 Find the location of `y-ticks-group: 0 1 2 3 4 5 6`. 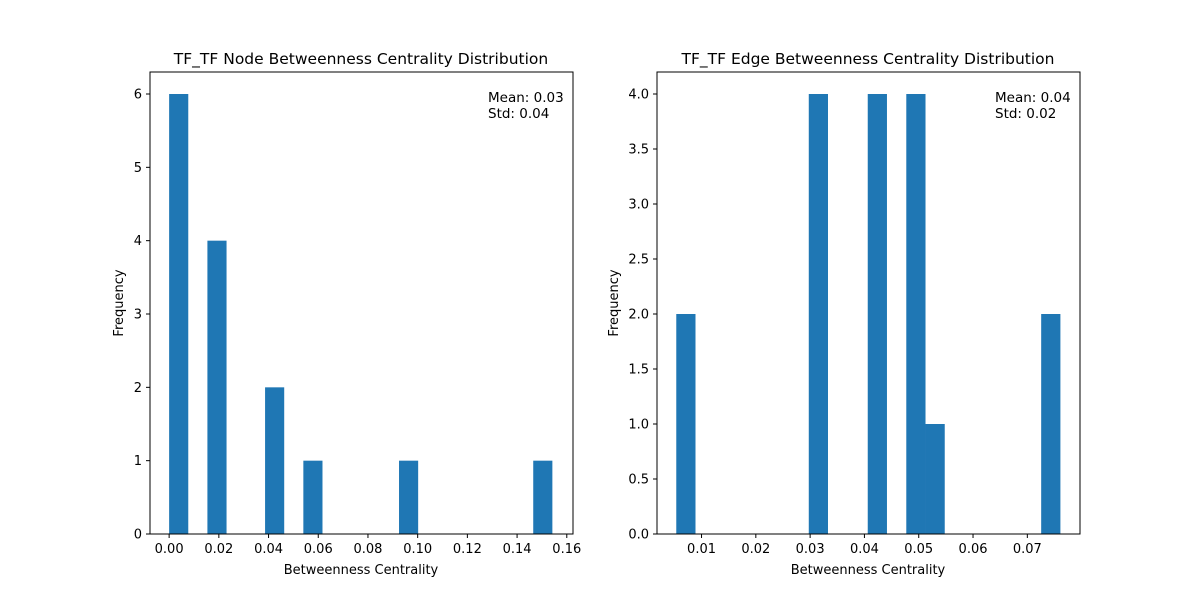

y-ticks-group: 0 1 2 3 4 5 6 is located at coordinates (142, 315).